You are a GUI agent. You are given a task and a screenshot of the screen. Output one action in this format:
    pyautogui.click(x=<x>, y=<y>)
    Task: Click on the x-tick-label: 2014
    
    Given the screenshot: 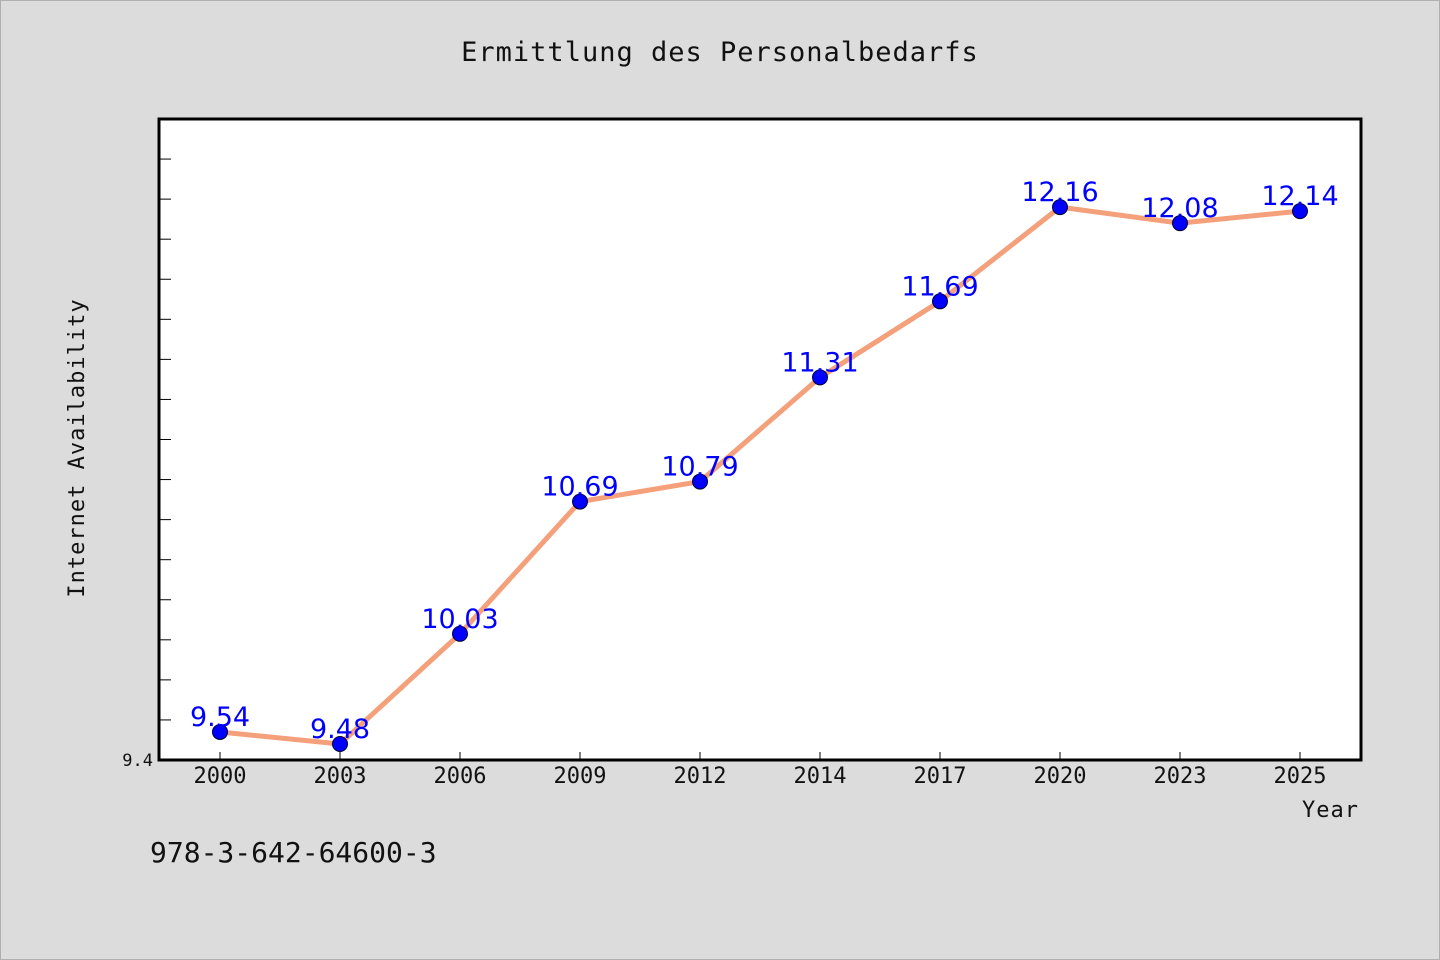 What is the action you would take?
    pyautogui.click(x=820, y=776)
    